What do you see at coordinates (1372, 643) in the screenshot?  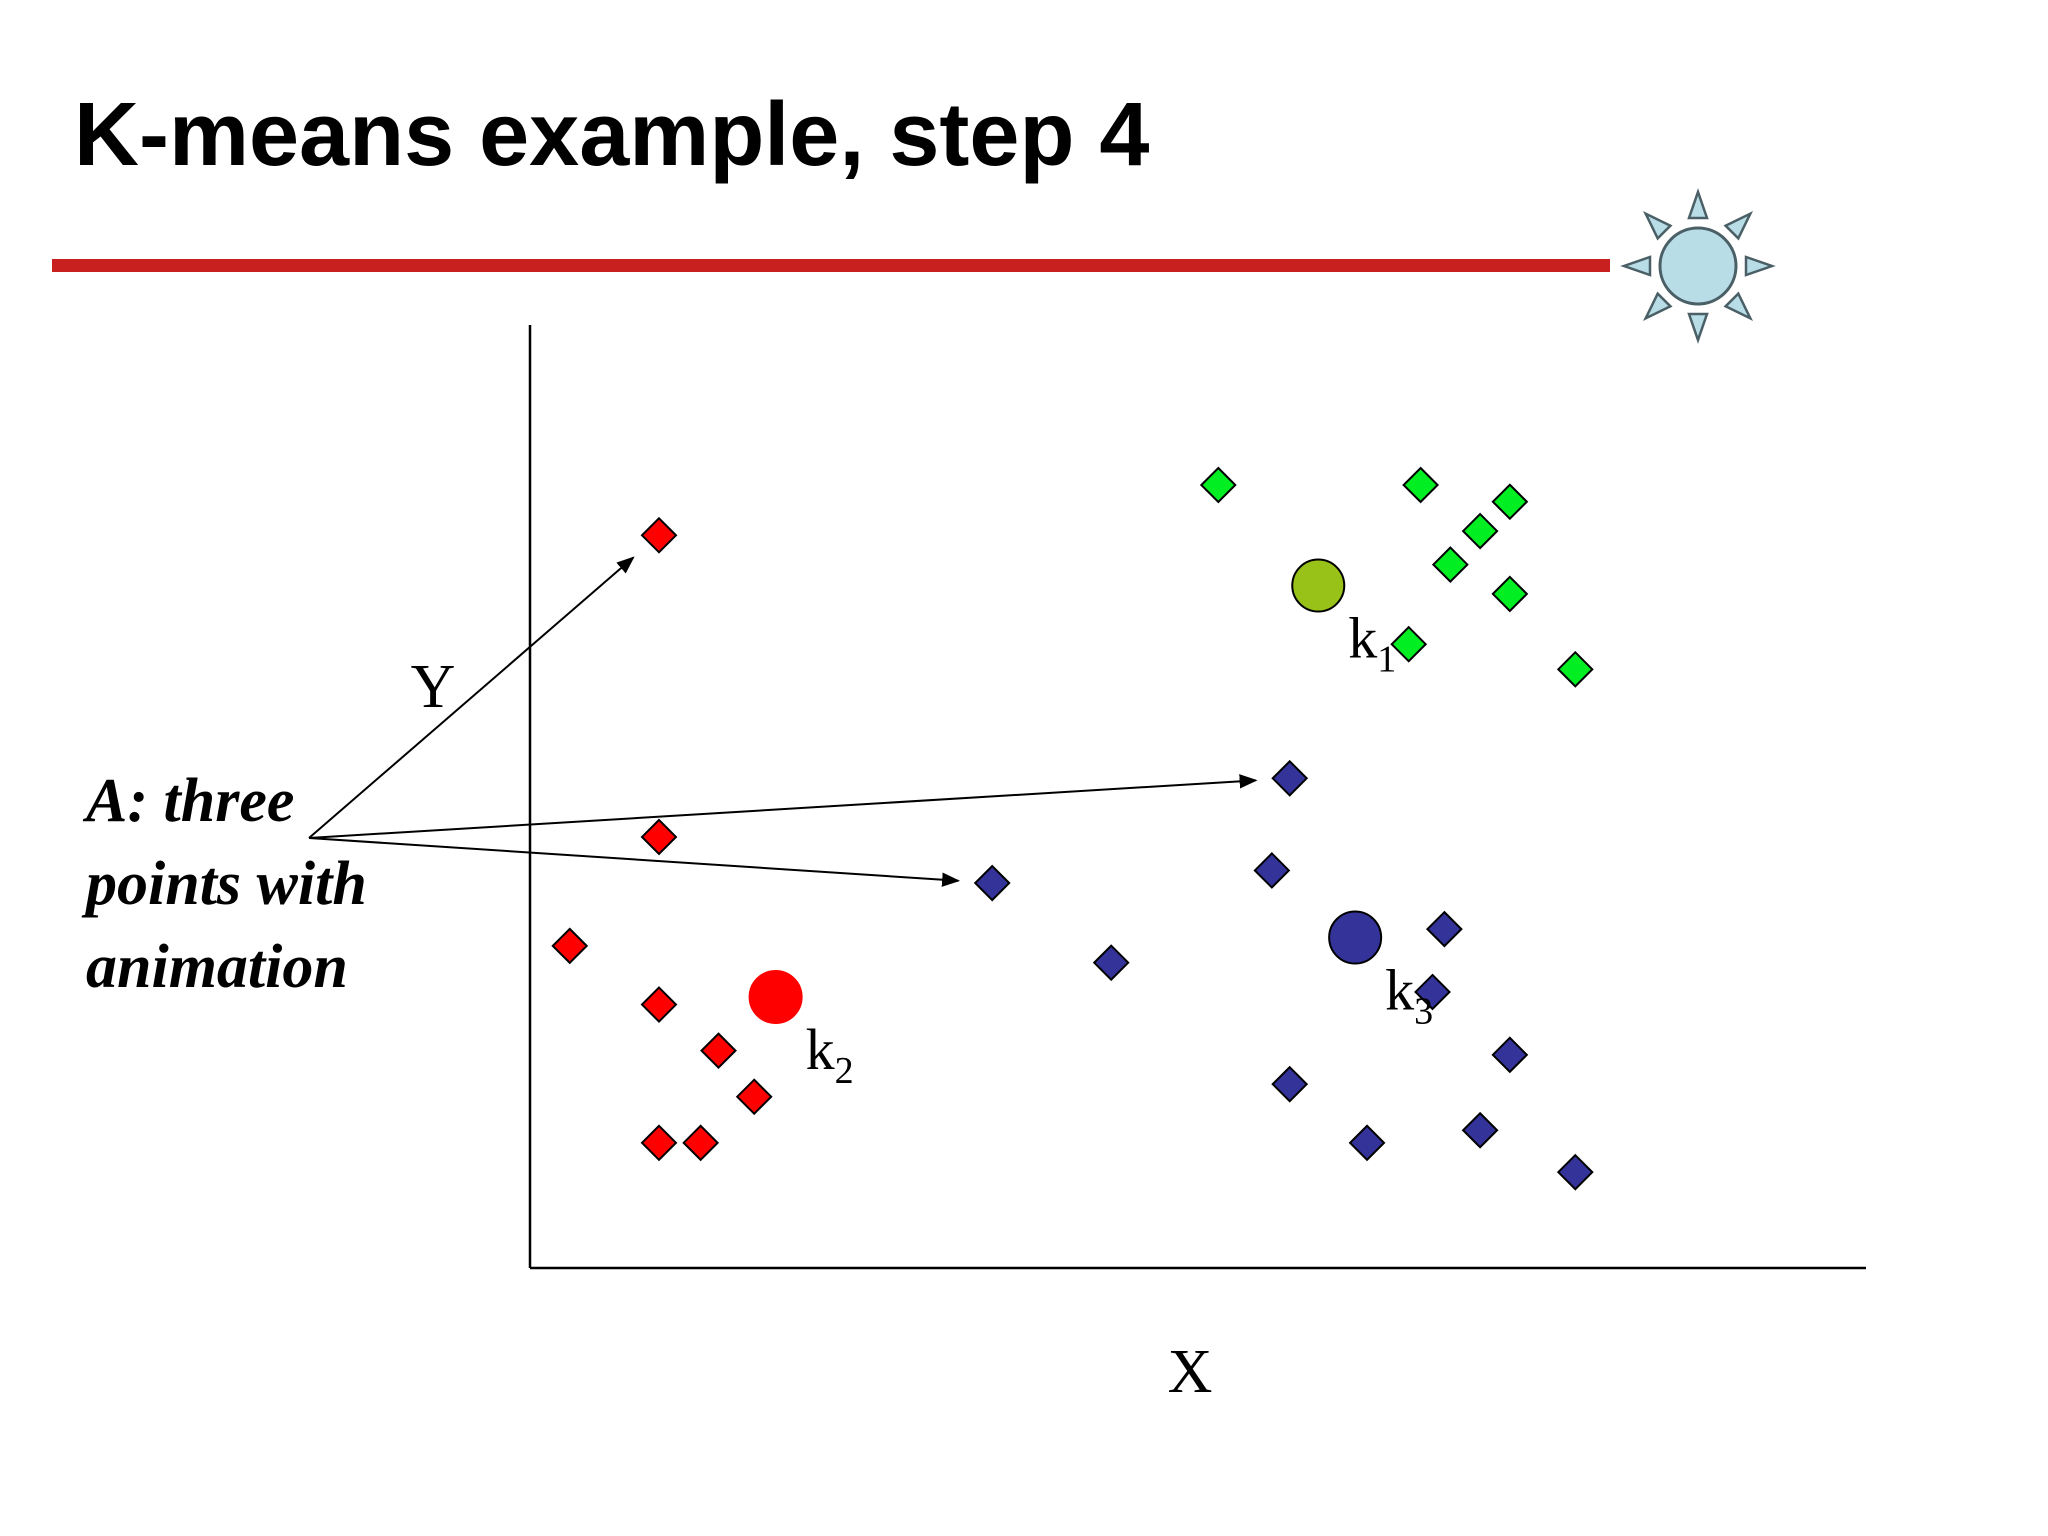 I see `centroid-label-k1: k1` at bounding box center [1372, 643].